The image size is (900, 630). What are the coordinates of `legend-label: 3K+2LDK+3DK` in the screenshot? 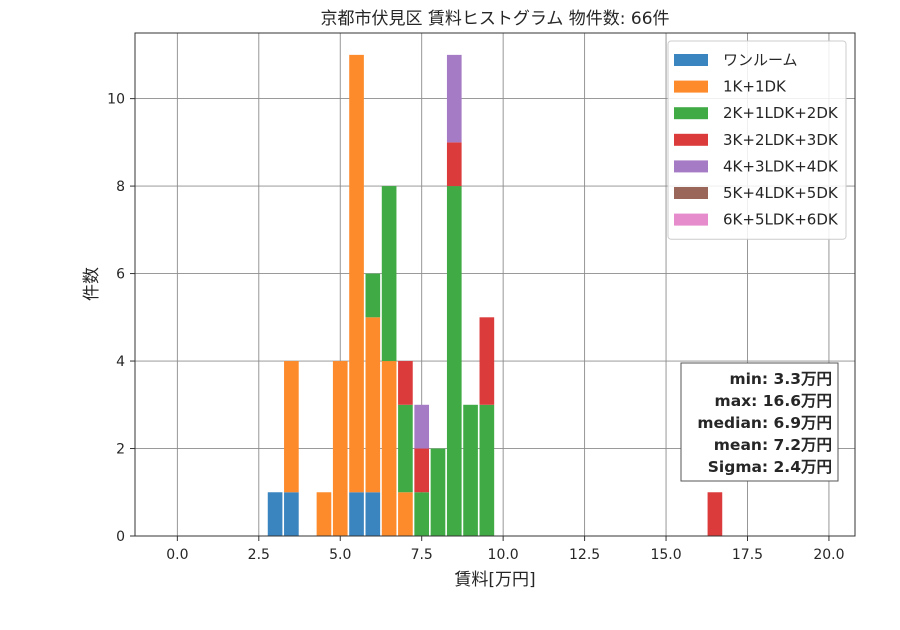 It's located at (781, 140).